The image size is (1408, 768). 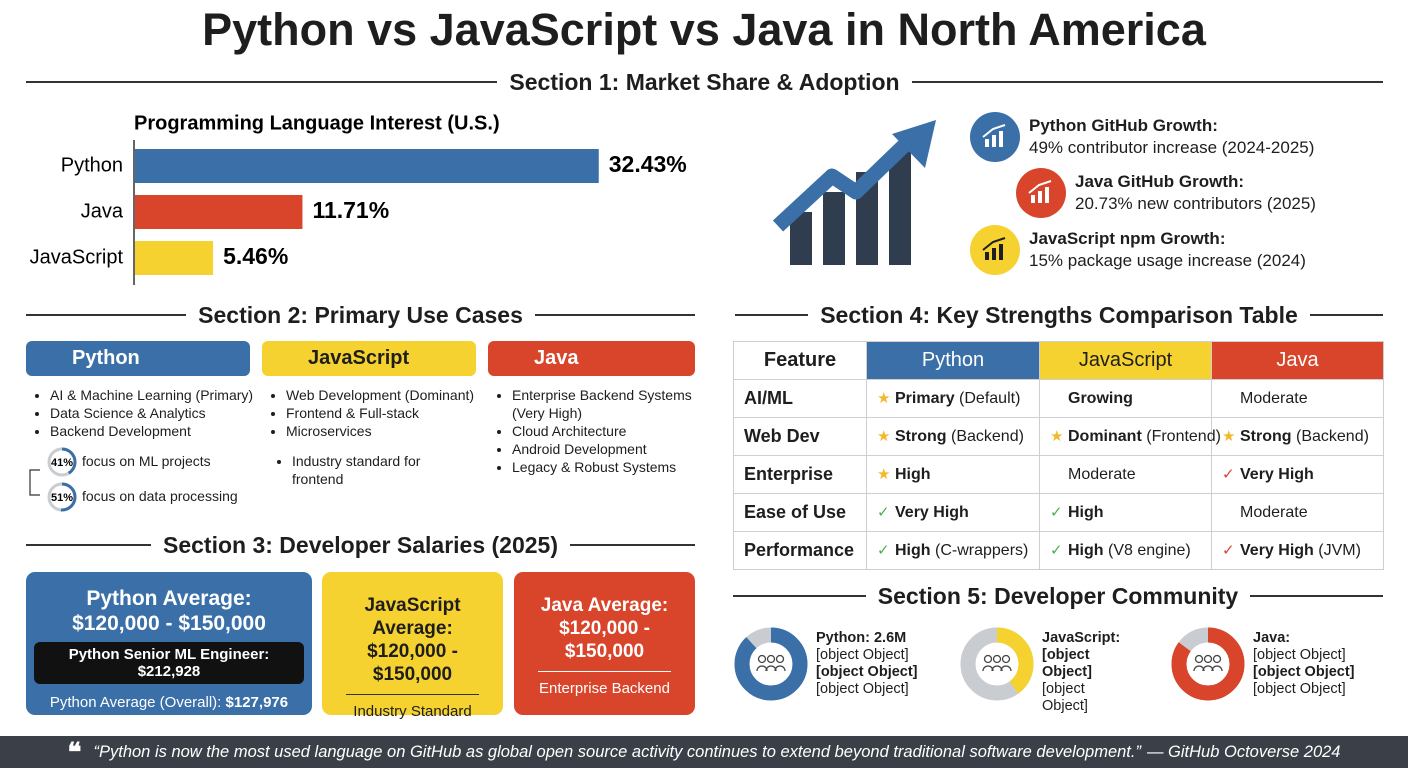 What do you see at coordinates (412, 694) in the screenshot?
I see `salary-rule` at bounding box center [412, 694].